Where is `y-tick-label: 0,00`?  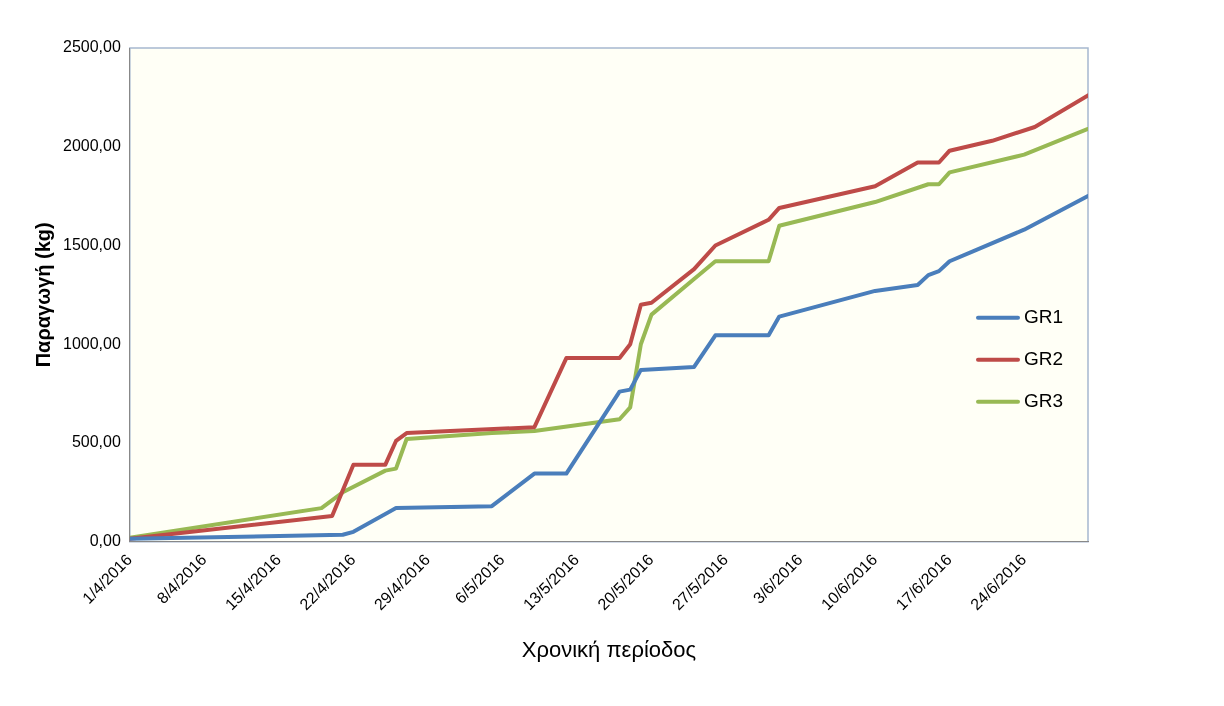 y-tick-label: 0,00 is located at coordinates (105, 541).